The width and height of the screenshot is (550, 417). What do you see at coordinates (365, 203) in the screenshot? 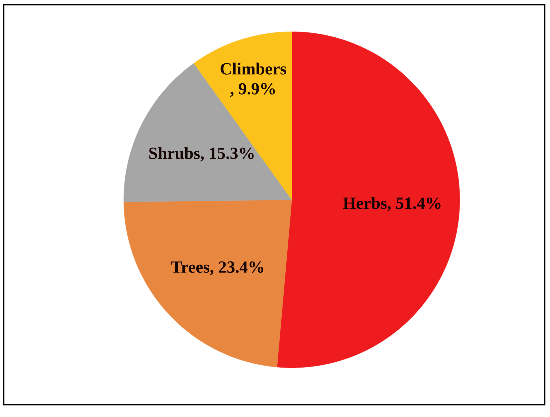
I see `slice-label: Herbs` at bounding box center [365, 203].